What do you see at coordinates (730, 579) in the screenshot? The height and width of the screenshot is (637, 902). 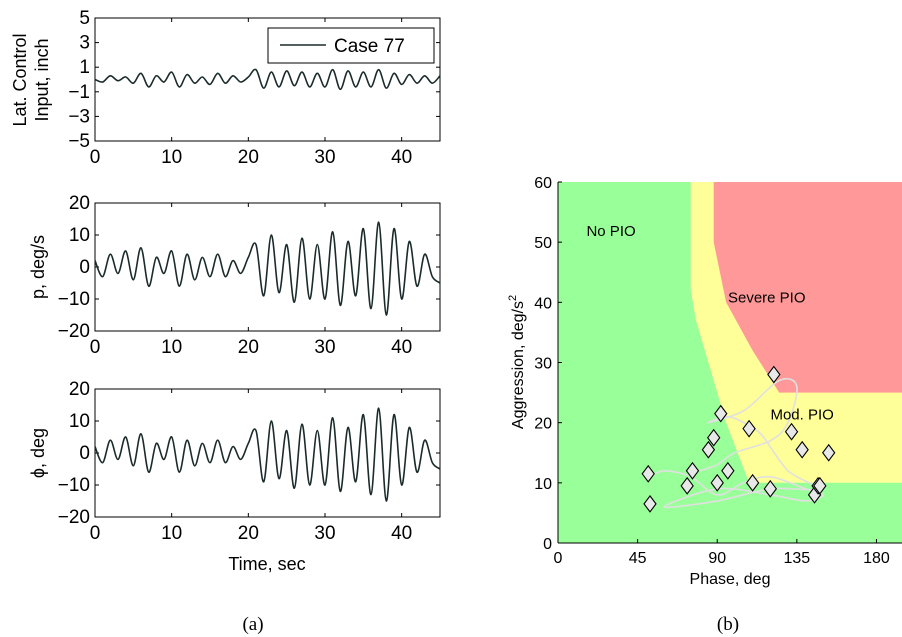 I see `x-axis-label: Phase, deg` at bounding box center [730, 579].